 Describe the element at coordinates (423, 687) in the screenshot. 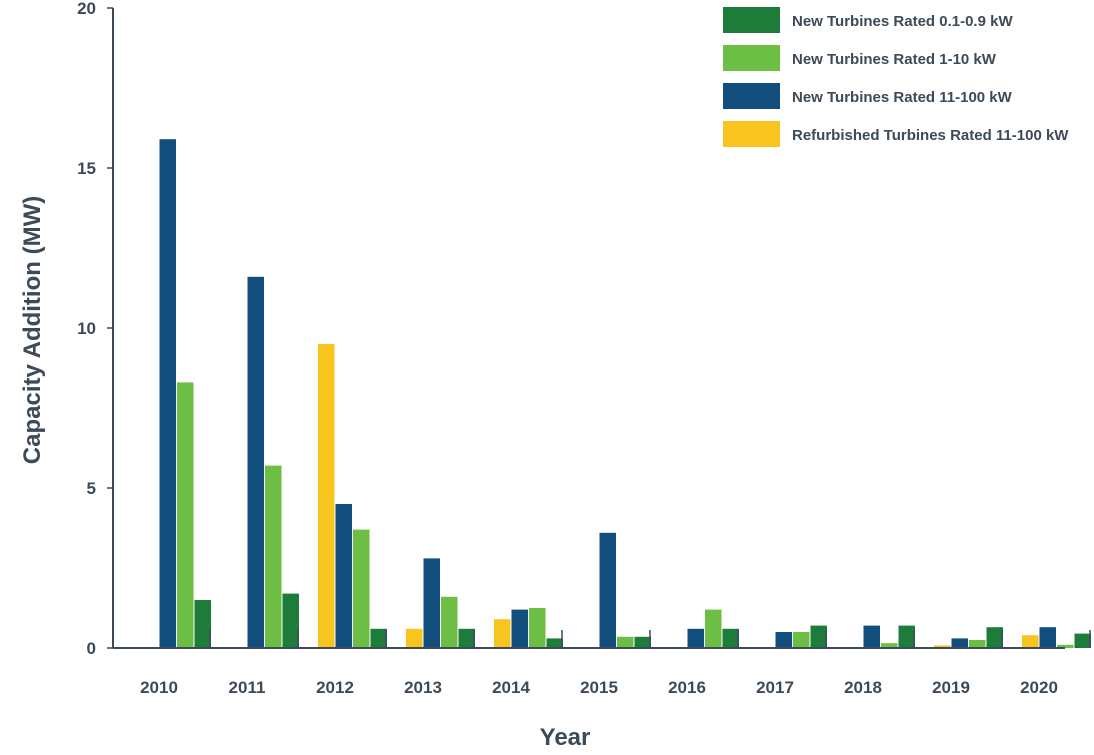

I see `x-tick-label: 2013` at that location.